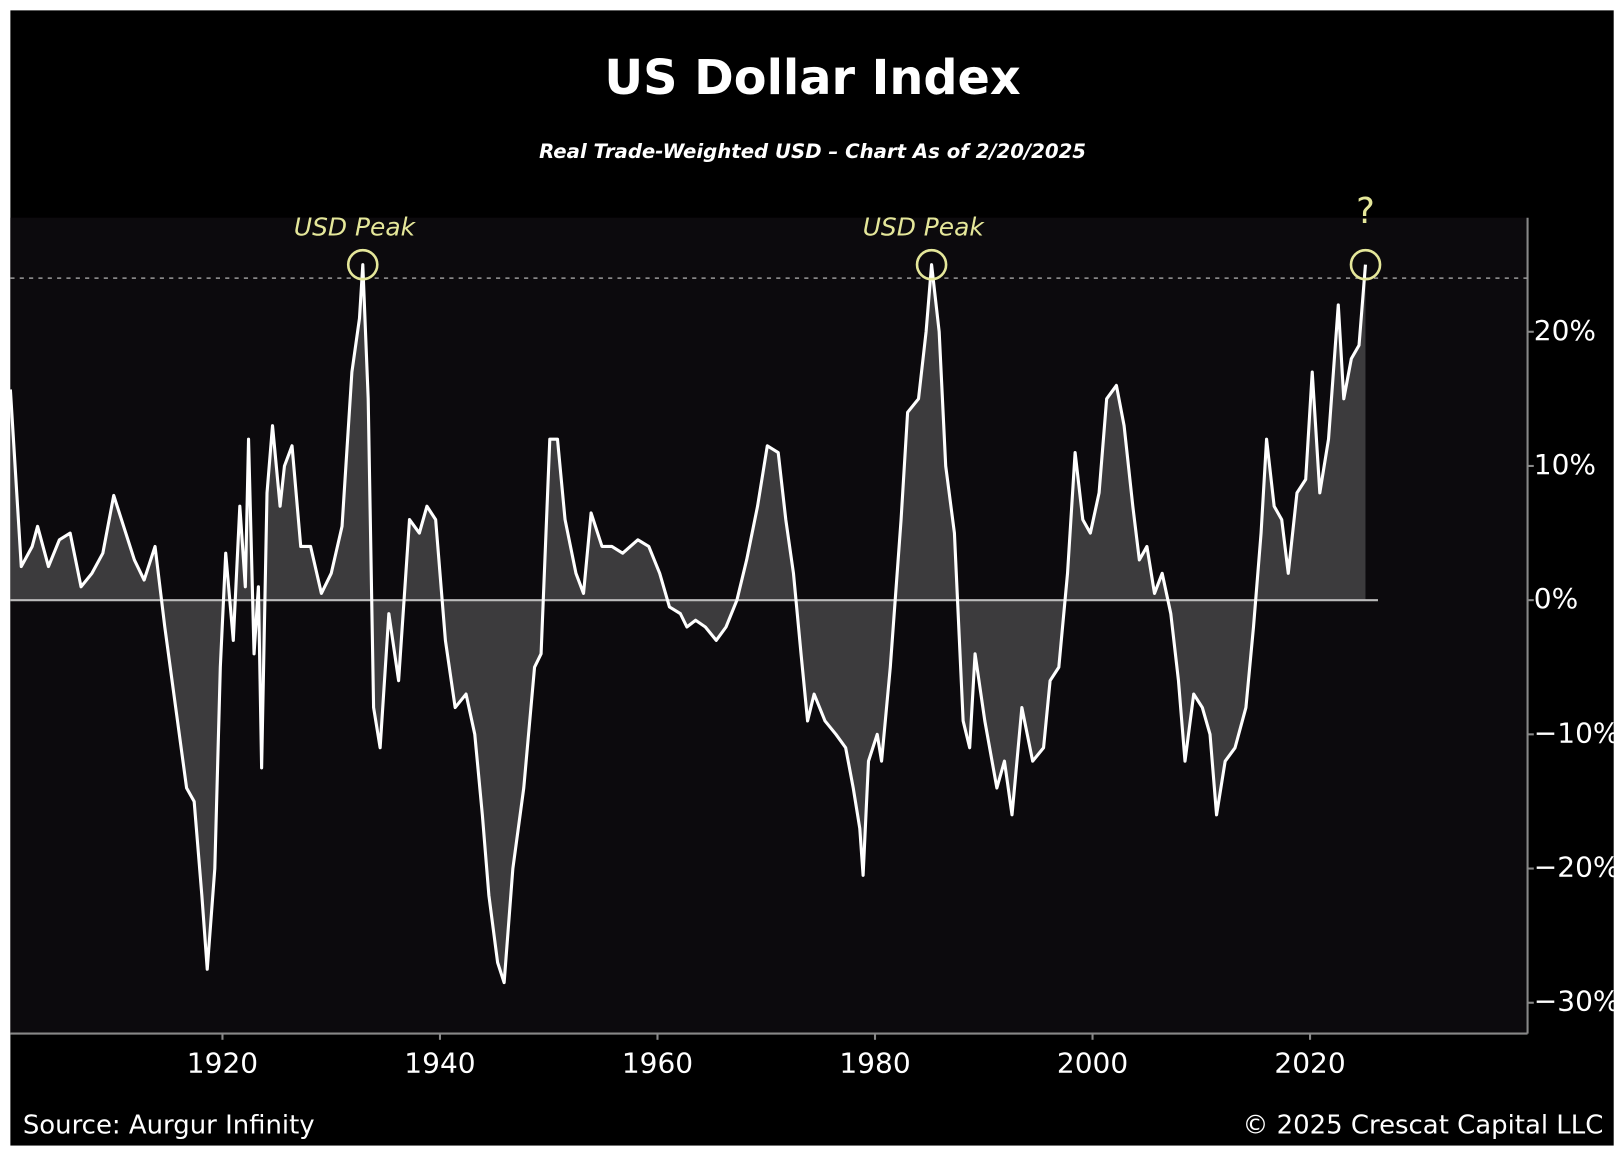 The image size is (1622, 1158). I want to click on x-tick-label: 1940, so click(439, 1063).